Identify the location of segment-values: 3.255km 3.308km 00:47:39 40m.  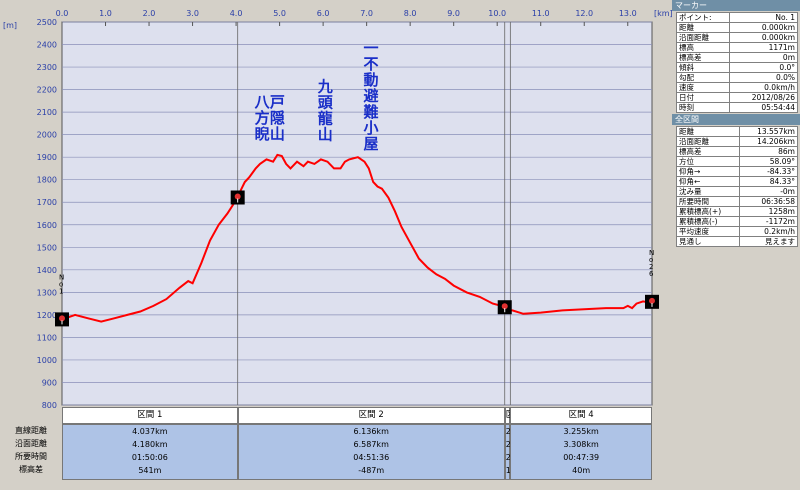
(581, 452).